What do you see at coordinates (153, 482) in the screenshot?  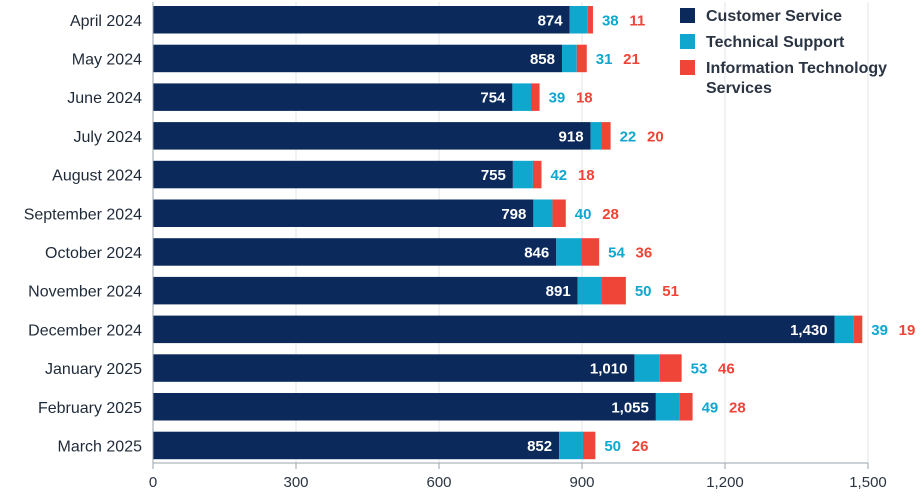 I see `x-tick-label: 0` at bounding box center [153, 482].